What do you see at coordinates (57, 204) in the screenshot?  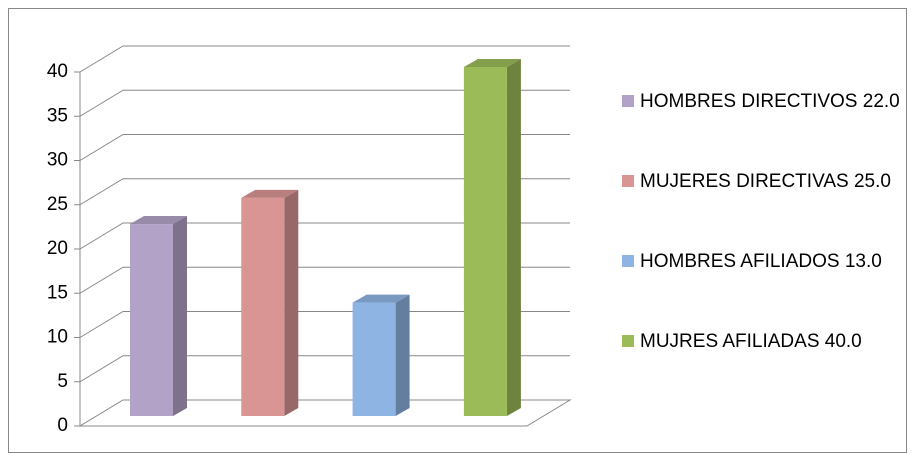 I see `y-tick-label: 25` at bounding box center [57, 204].